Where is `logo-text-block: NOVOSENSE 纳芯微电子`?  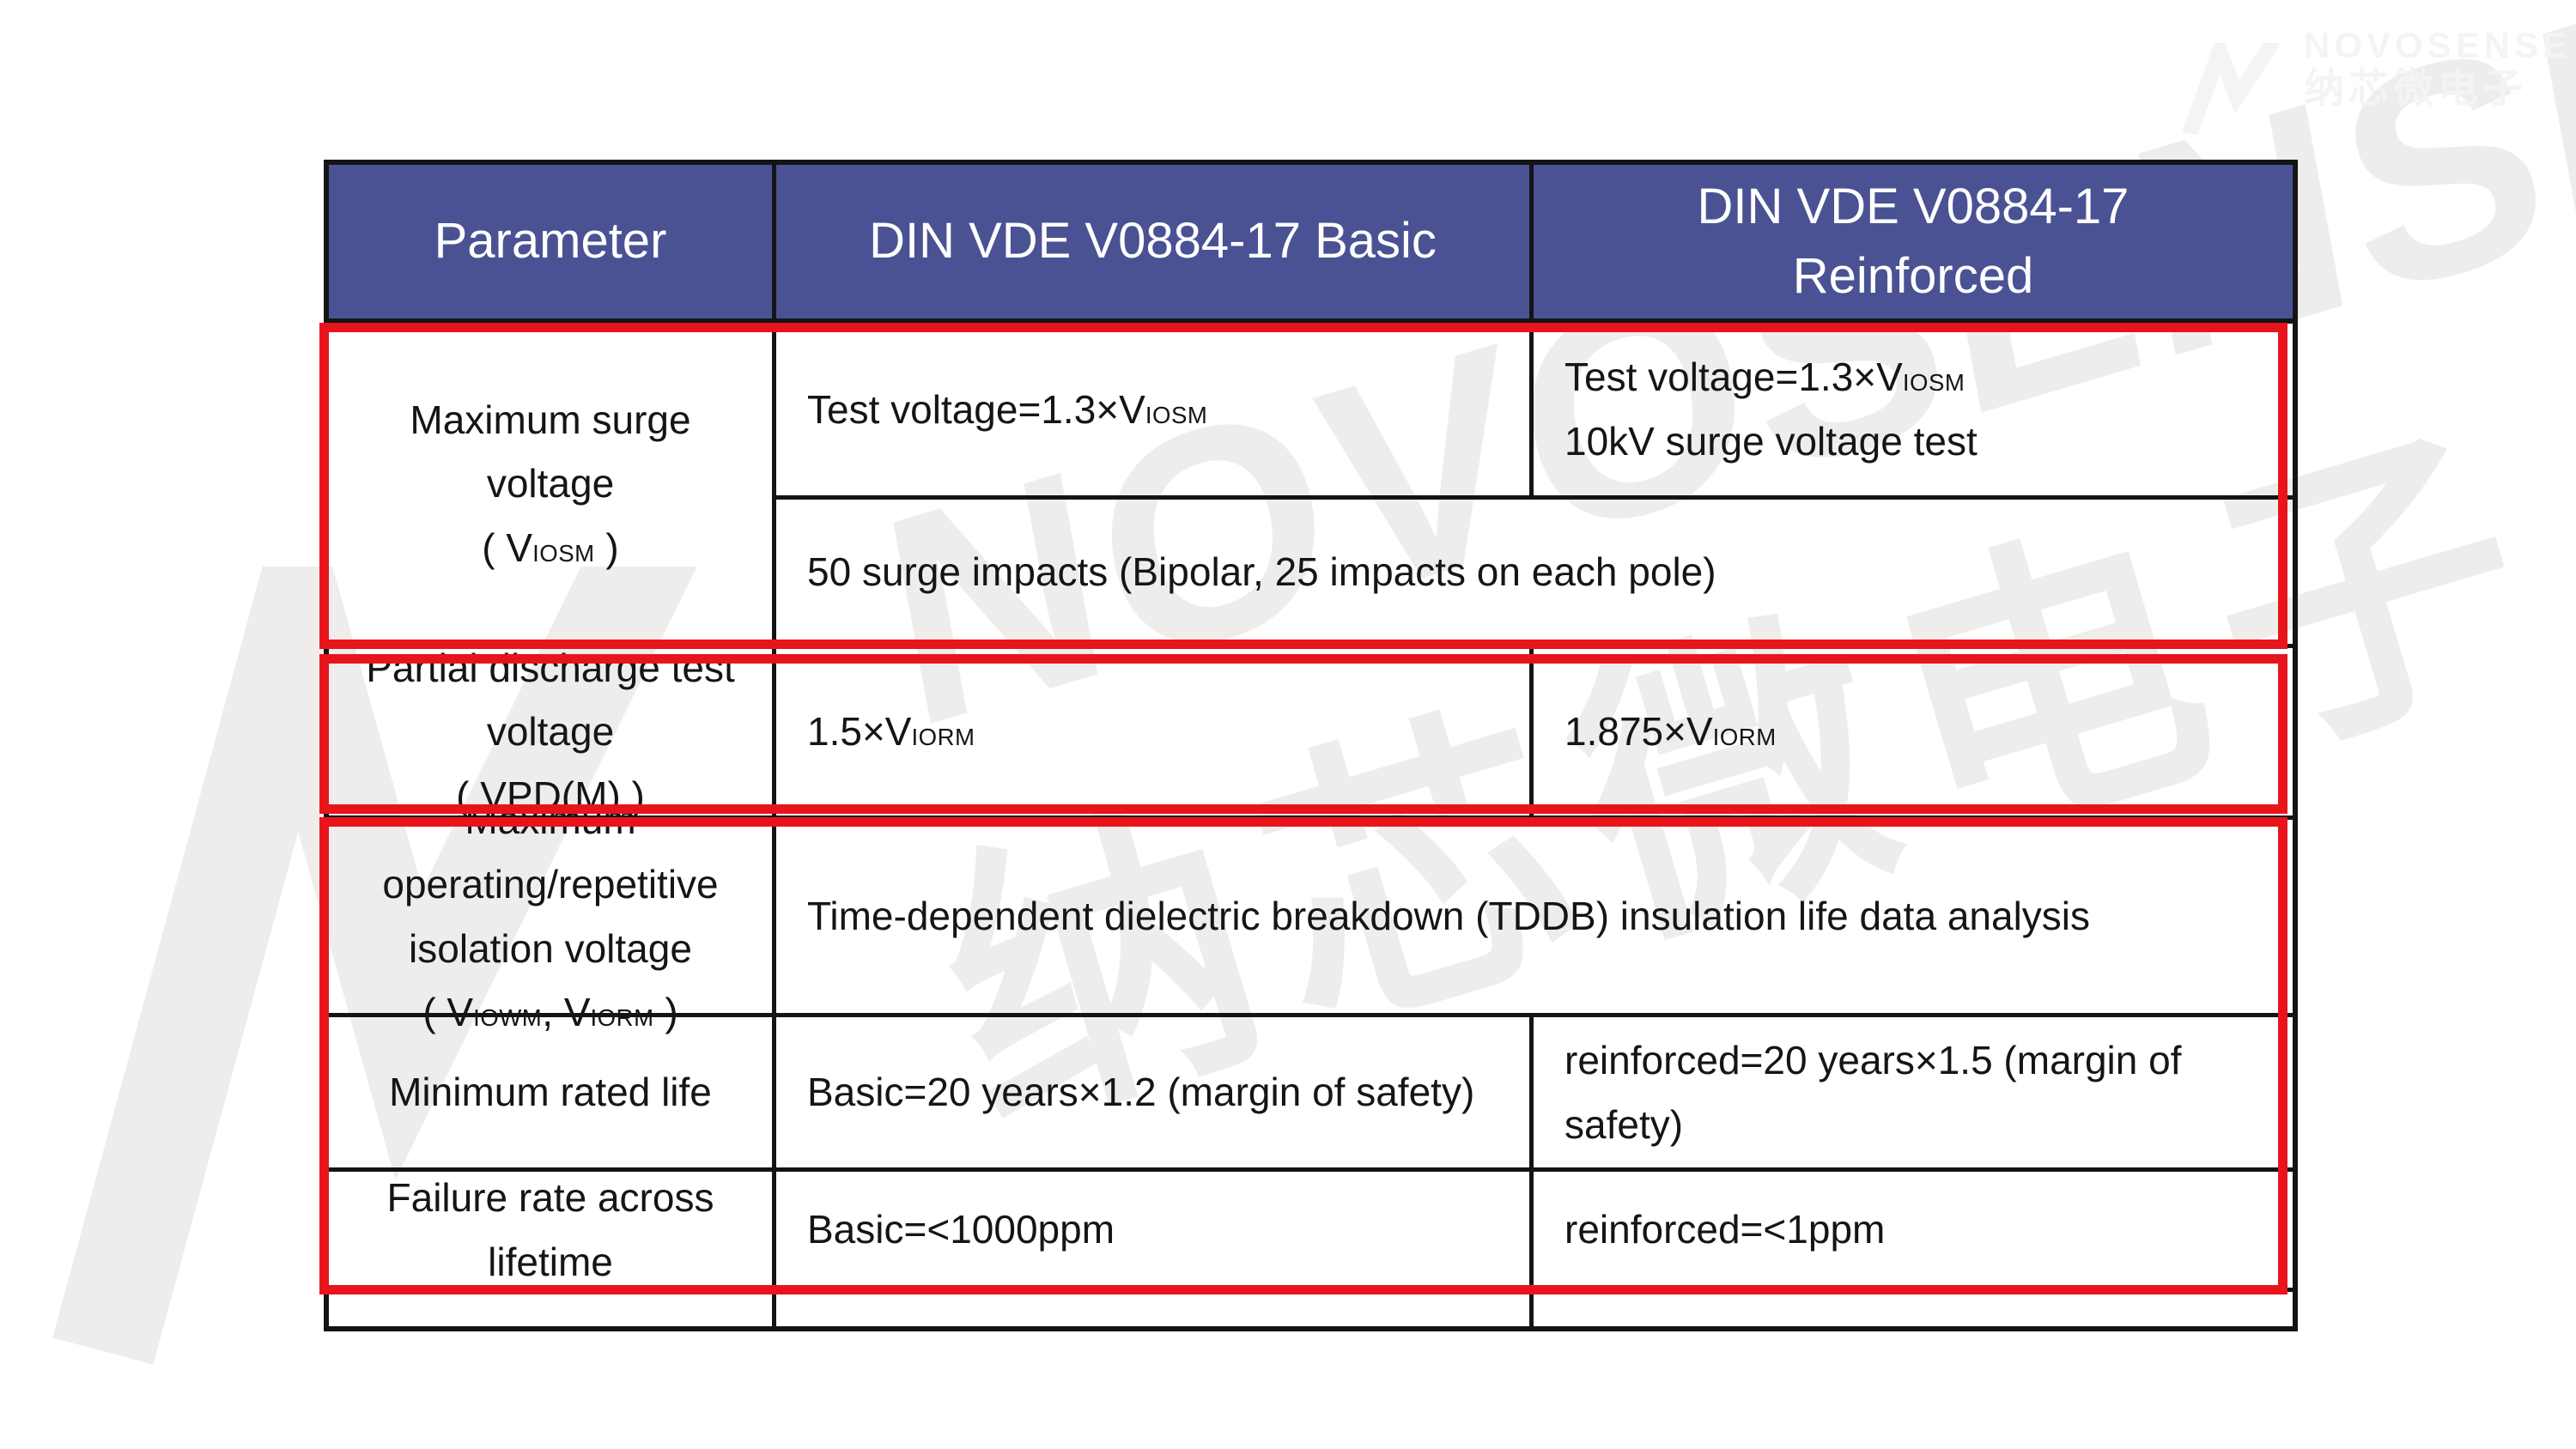
logo-text-block: NOVOSENSE 纳芯微电子 is located at coordinates (2438, 68).